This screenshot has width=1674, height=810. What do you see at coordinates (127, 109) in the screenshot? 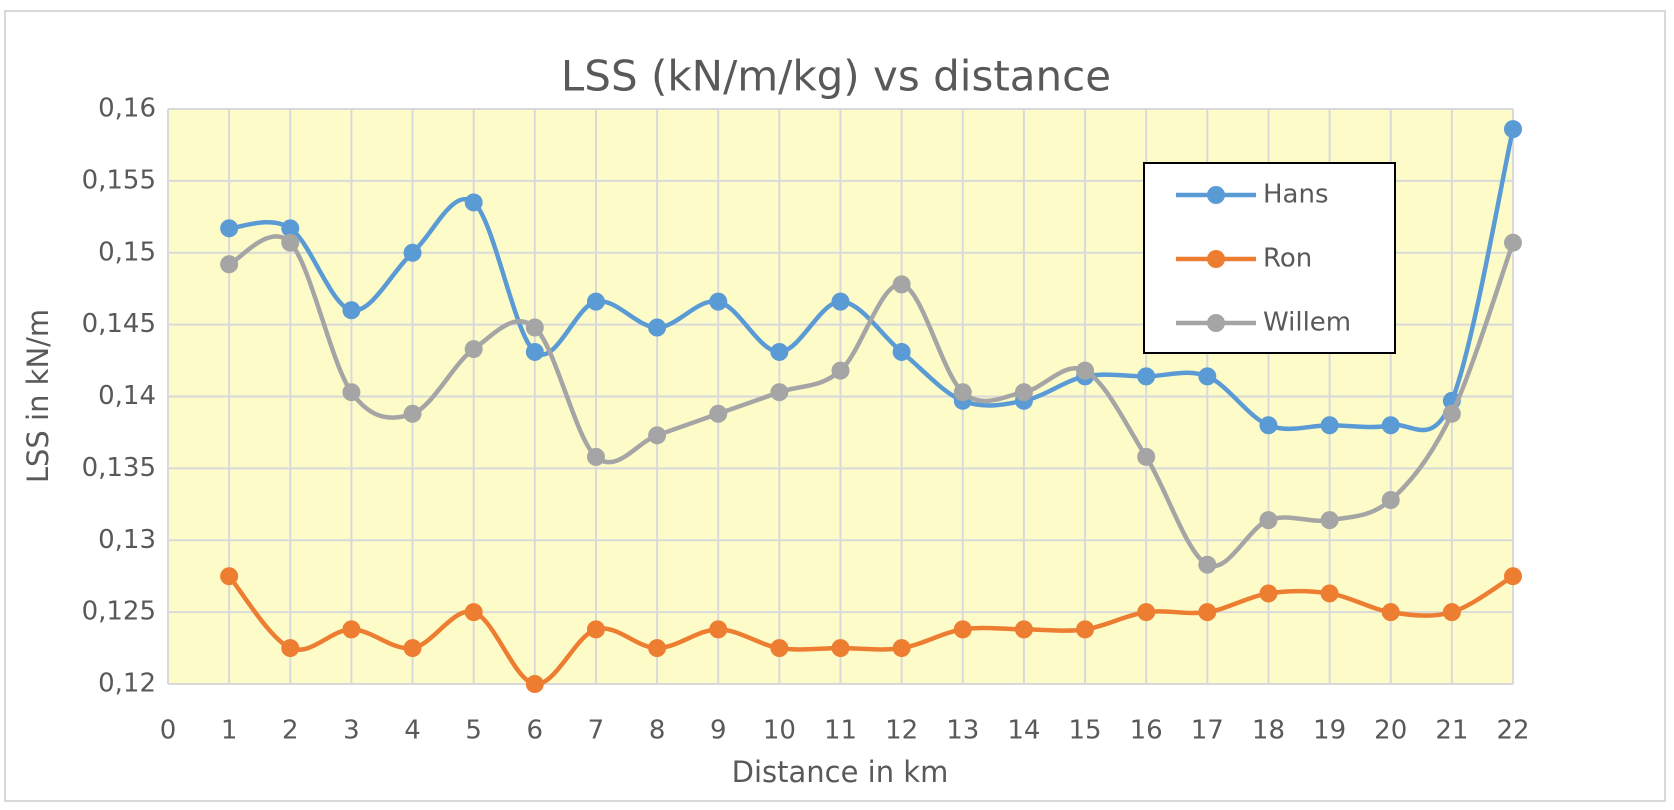
I see `y-tick-label: 0,16` at bounding box center [127, 109].